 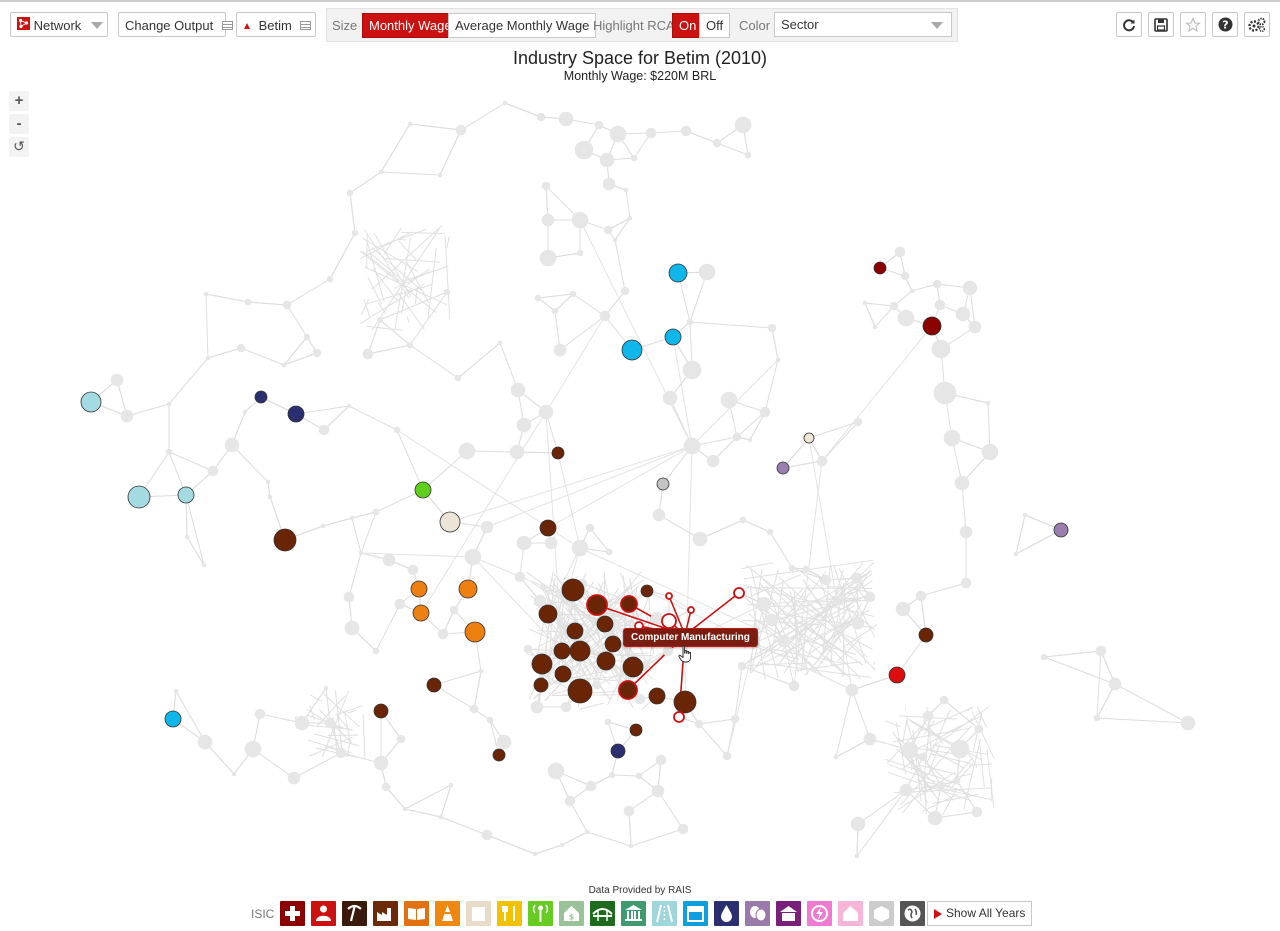 What do you see at coordinates (1193, 24) in the screenshot?
I see `favorite-button` at bounding box center [1193, 24].